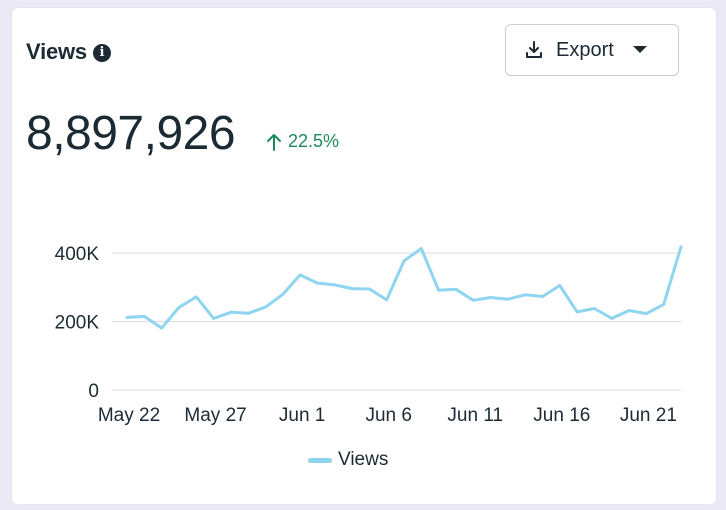 This screenshot has width=726, height=510. I want to click on legend-label: Views, so click(363, 459).